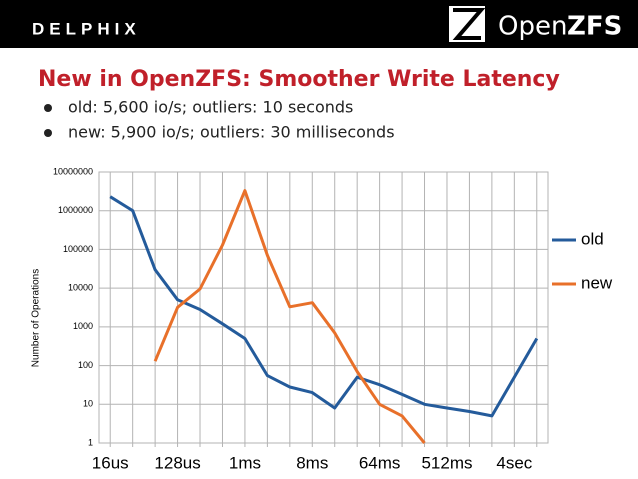 The height and width of the screenshot is (479, 638). What do you see at coordinates (80, 288) in the screenshot?
I see `y-tick-label: 10000` at bounding box center [80, 288].